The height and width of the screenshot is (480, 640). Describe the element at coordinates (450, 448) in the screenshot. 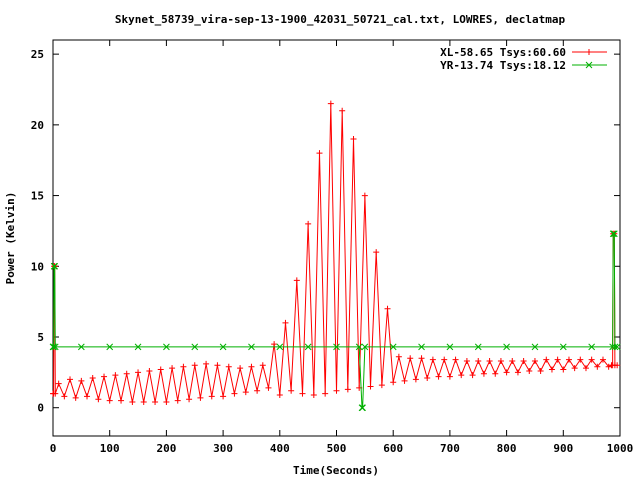

I see `x-tick-label: 700` at that location.